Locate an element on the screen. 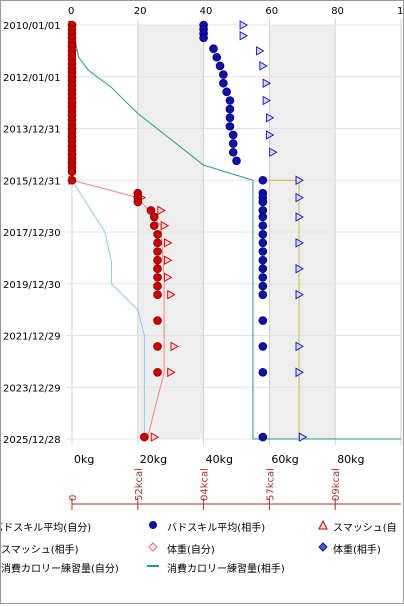  x-top-tick-label: 40 is located at coordinates (206, 11).